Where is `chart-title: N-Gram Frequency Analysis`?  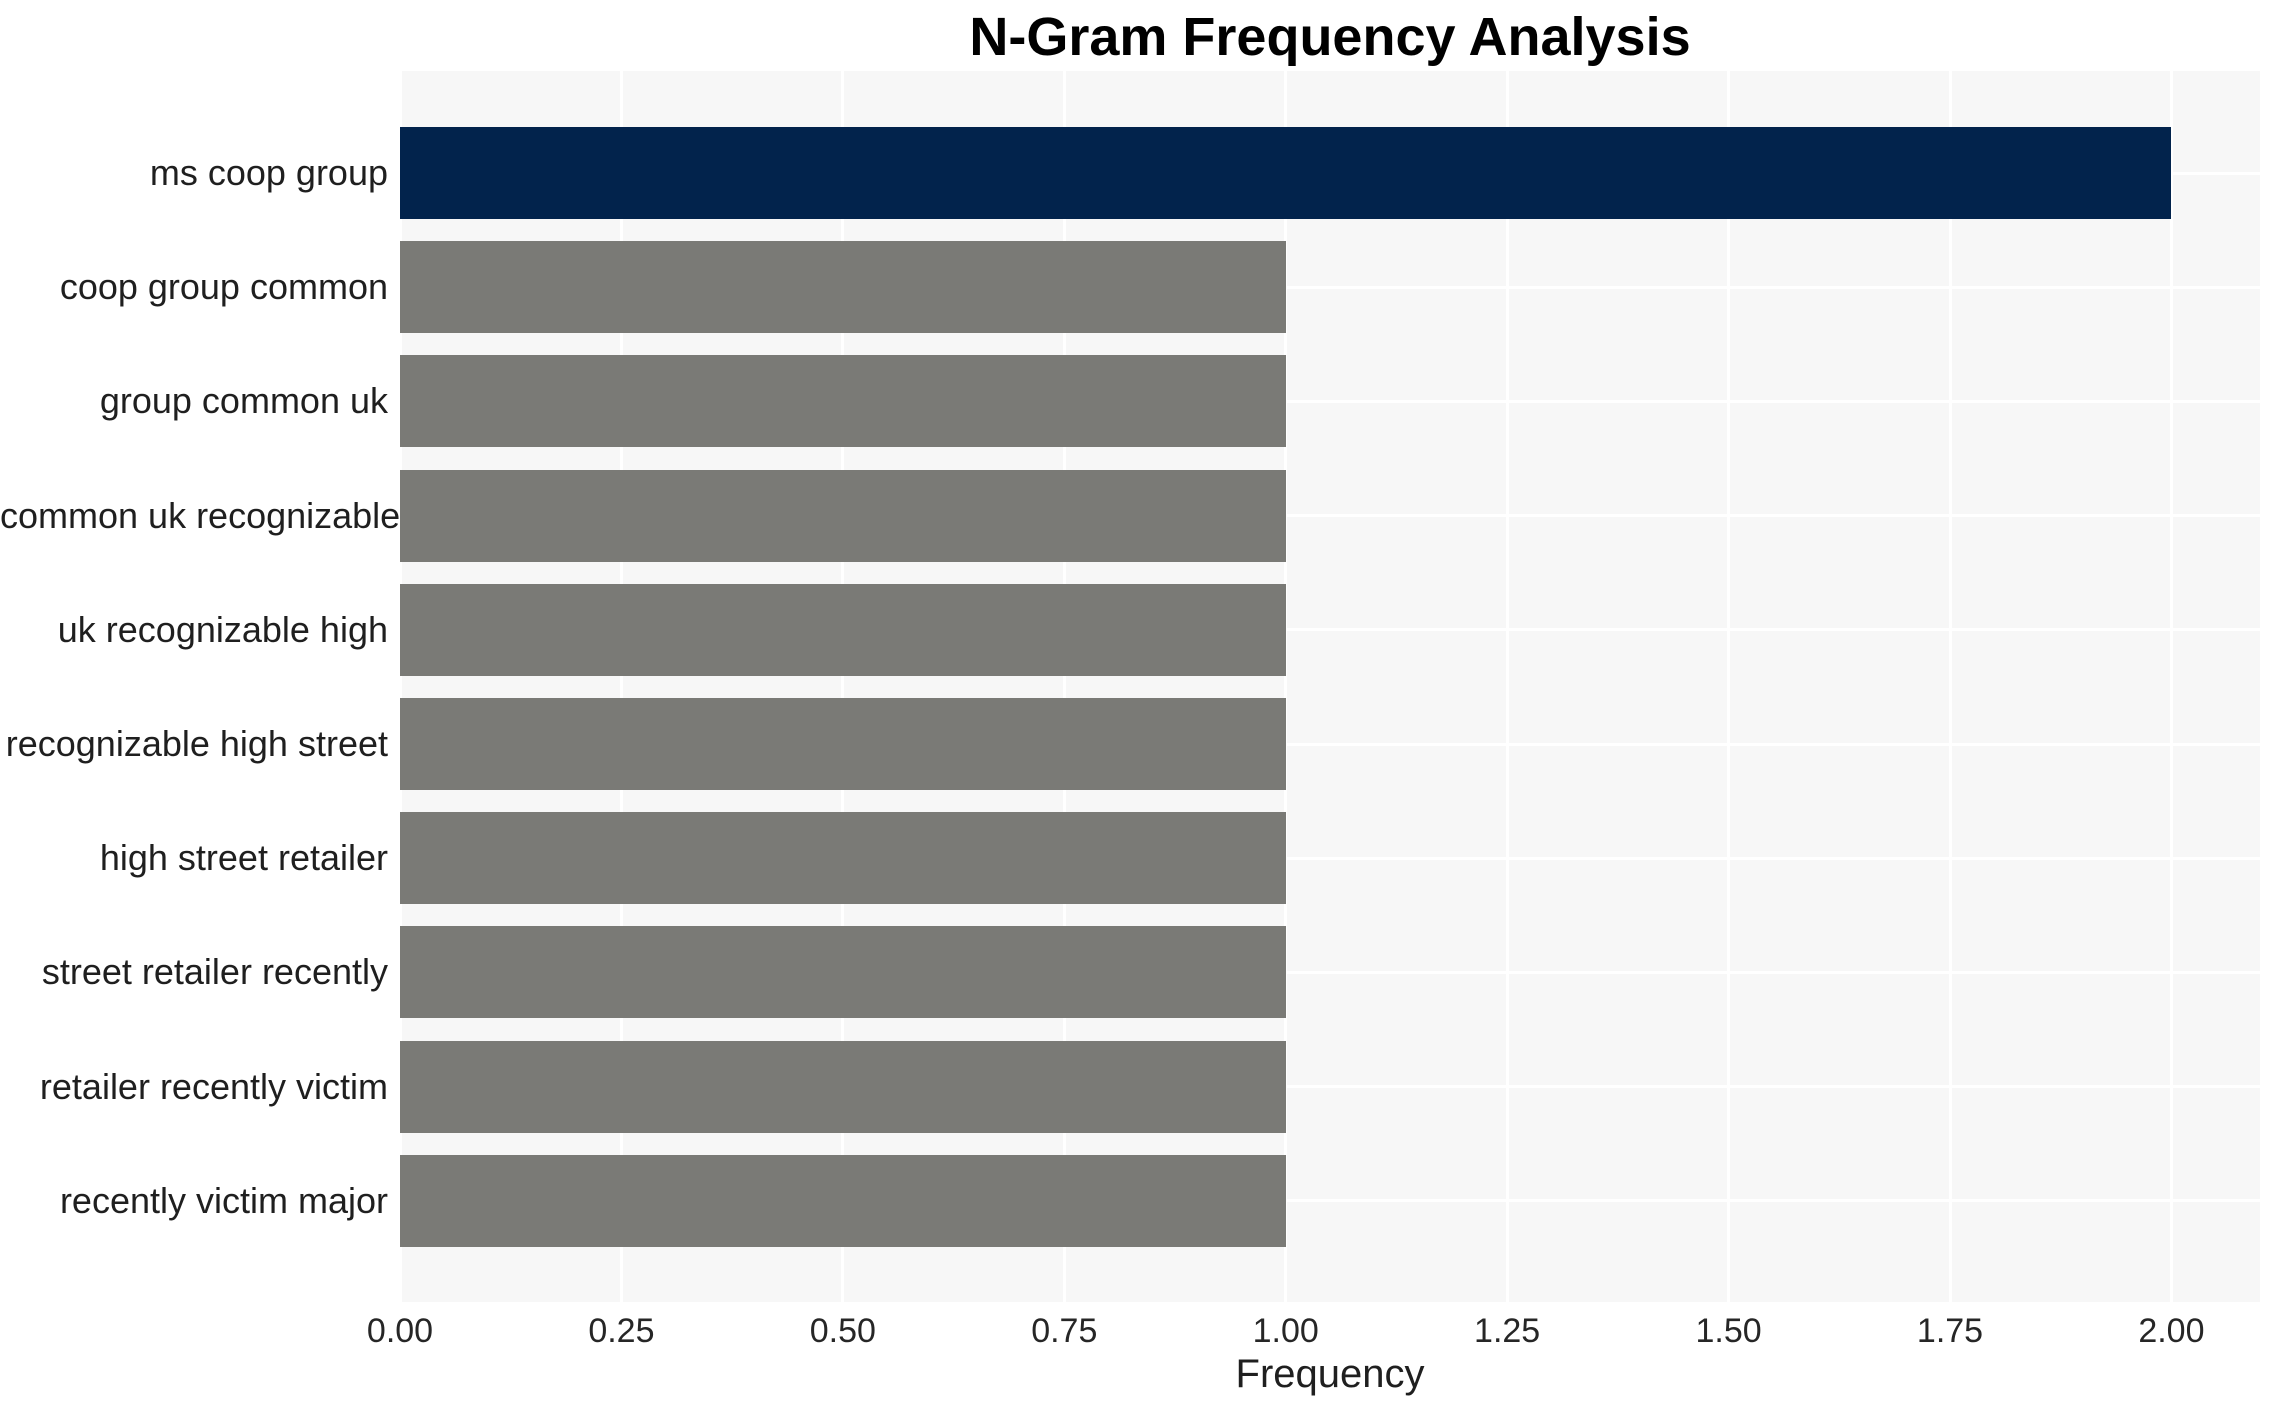 chart-title: N-Gram Frequency Analysis is located at coordinates (1330, 37).